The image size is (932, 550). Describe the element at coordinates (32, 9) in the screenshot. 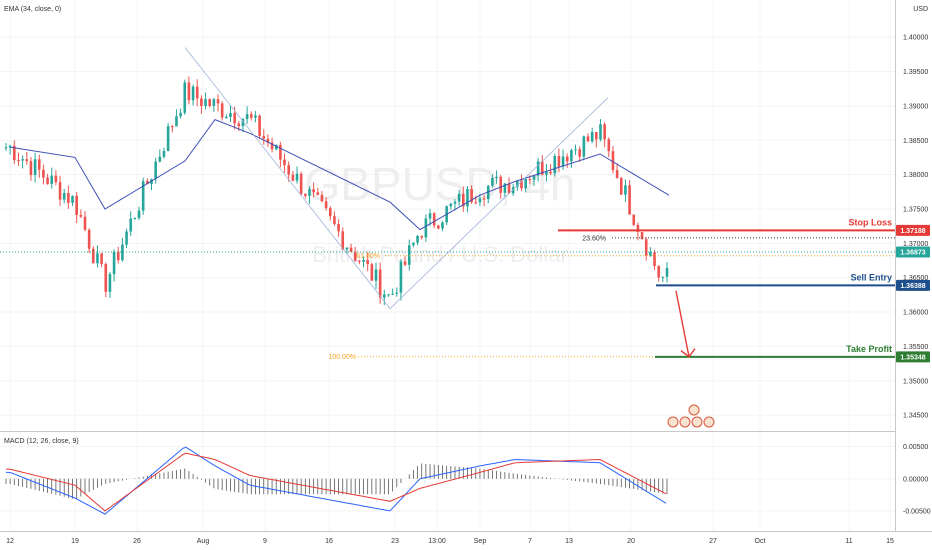

I see `ema-indicator-label: EMA (34, close, 0)` at that location.